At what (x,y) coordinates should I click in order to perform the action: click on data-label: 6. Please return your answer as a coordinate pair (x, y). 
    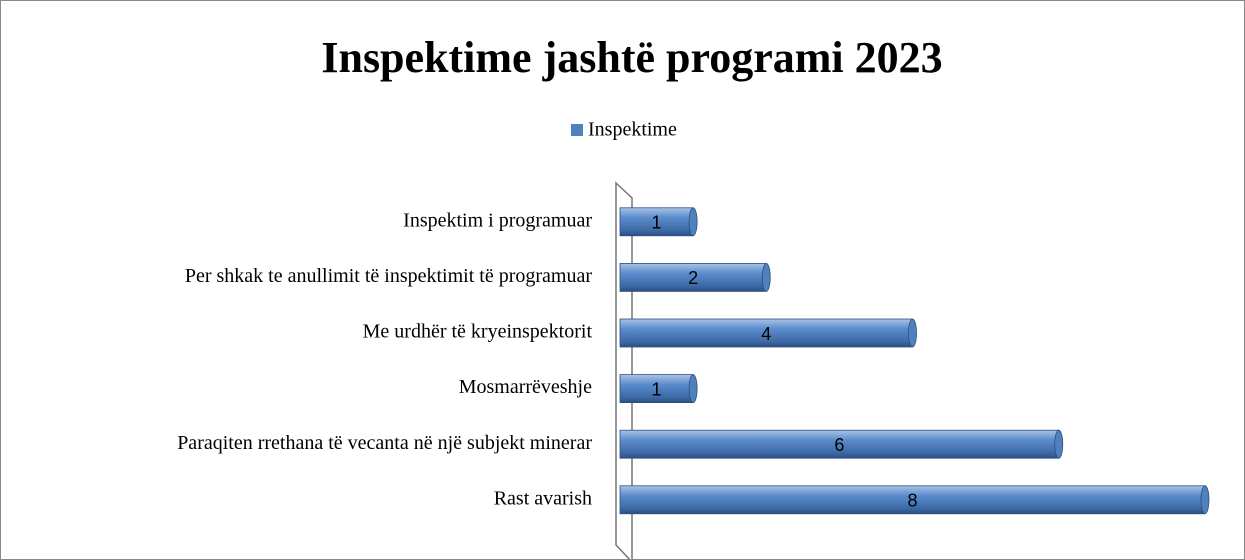
    Looking at the image, I should click on (839, 445).